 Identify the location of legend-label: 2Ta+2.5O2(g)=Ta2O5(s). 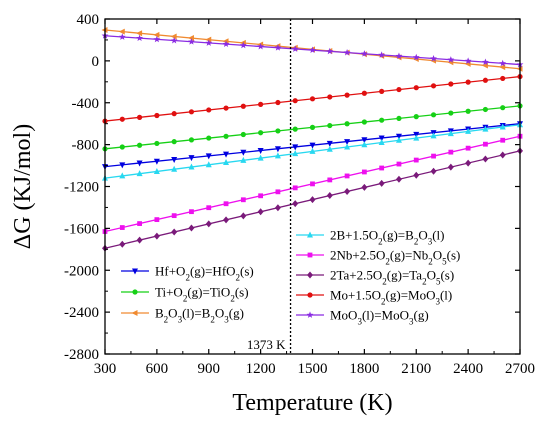
(392, 277).